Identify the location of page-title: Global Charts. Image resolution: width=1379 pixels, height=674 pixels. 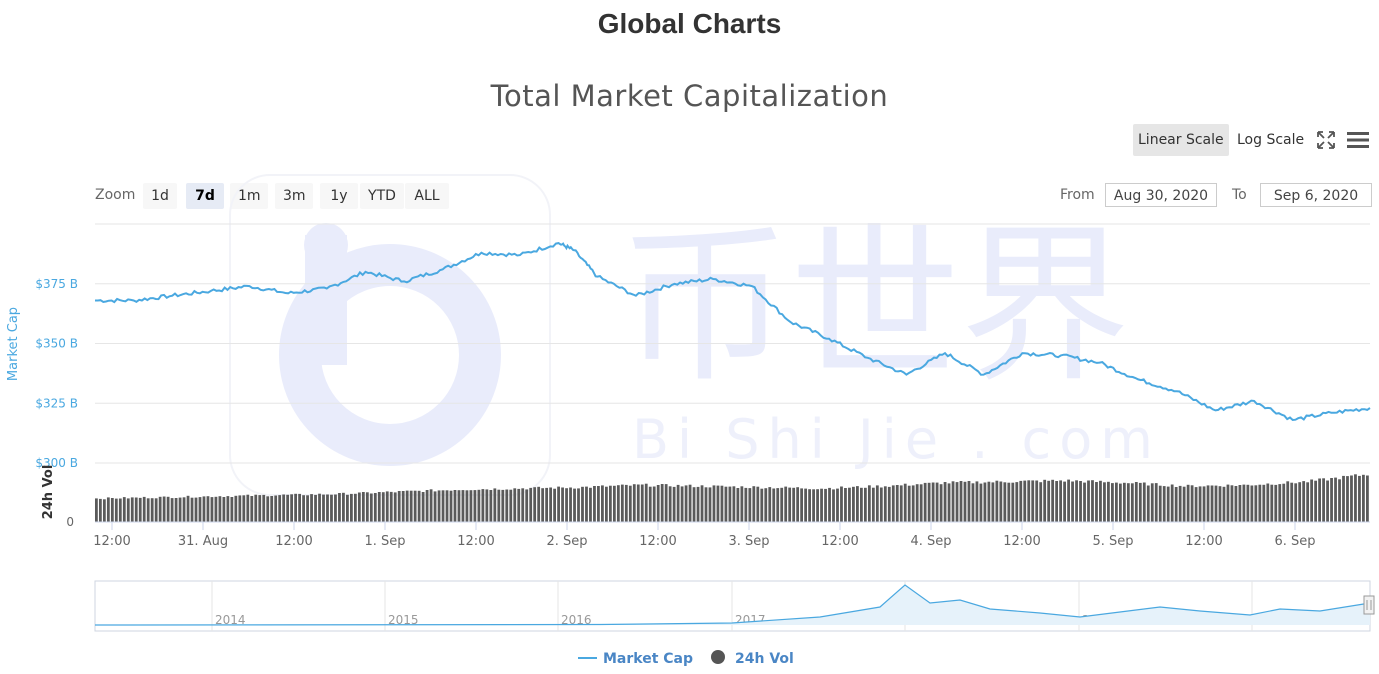
(689, 23).